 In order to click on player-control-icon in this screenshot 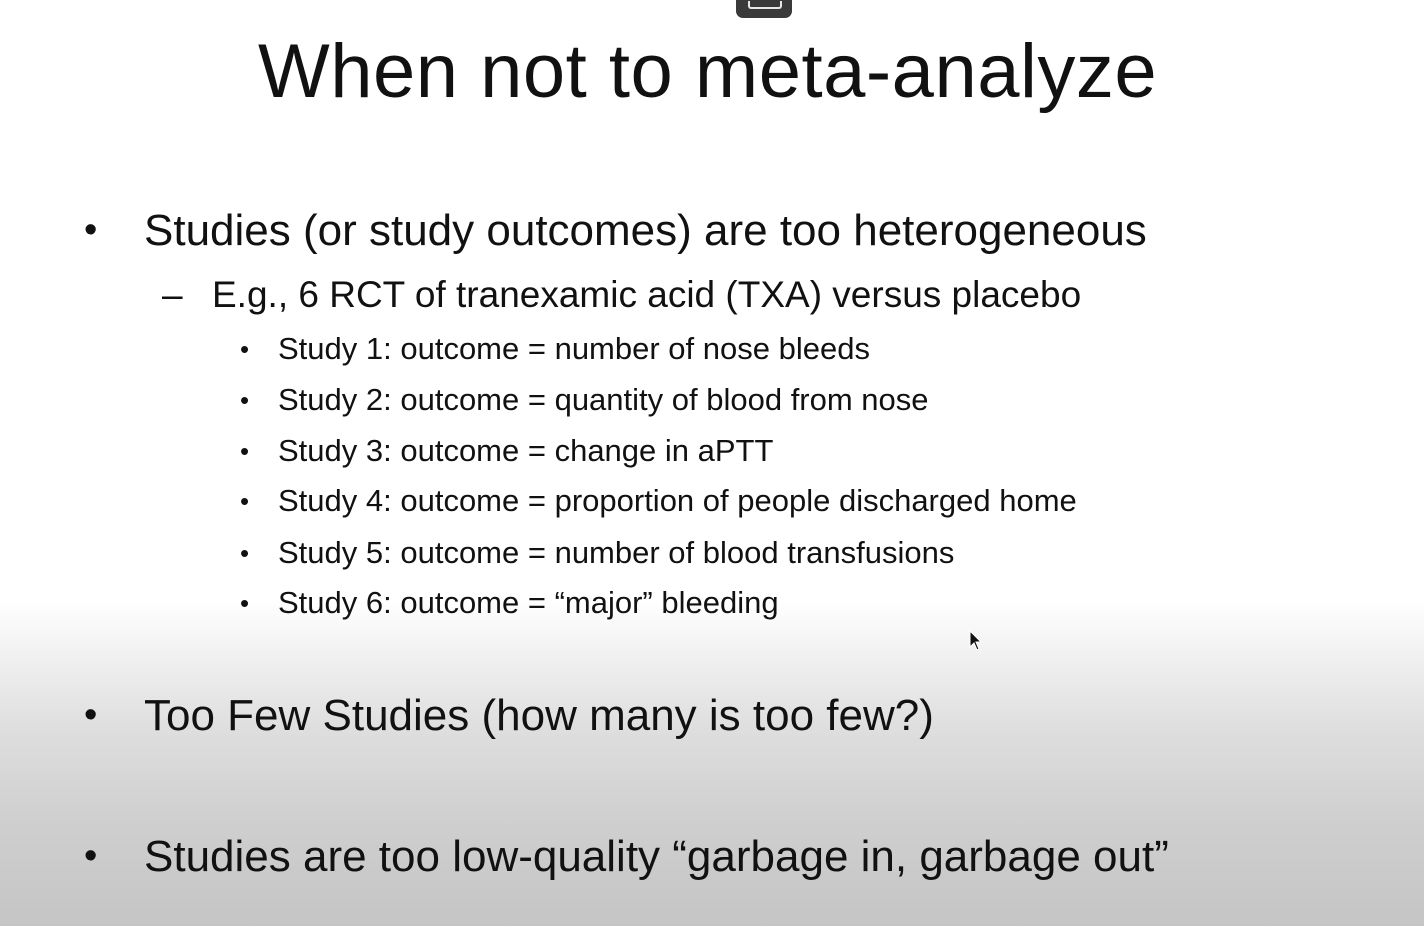, I will do `click(764, 9)`.